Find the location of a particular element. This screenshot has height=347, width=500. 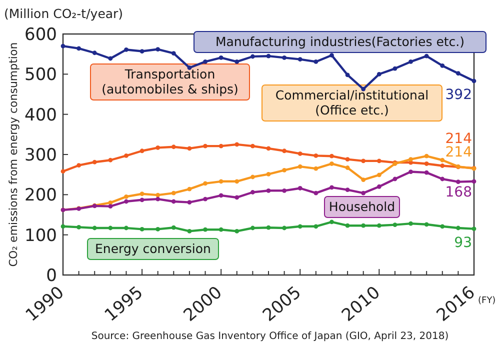

y-tick-label: 600 is located at coordinates (40, 35).